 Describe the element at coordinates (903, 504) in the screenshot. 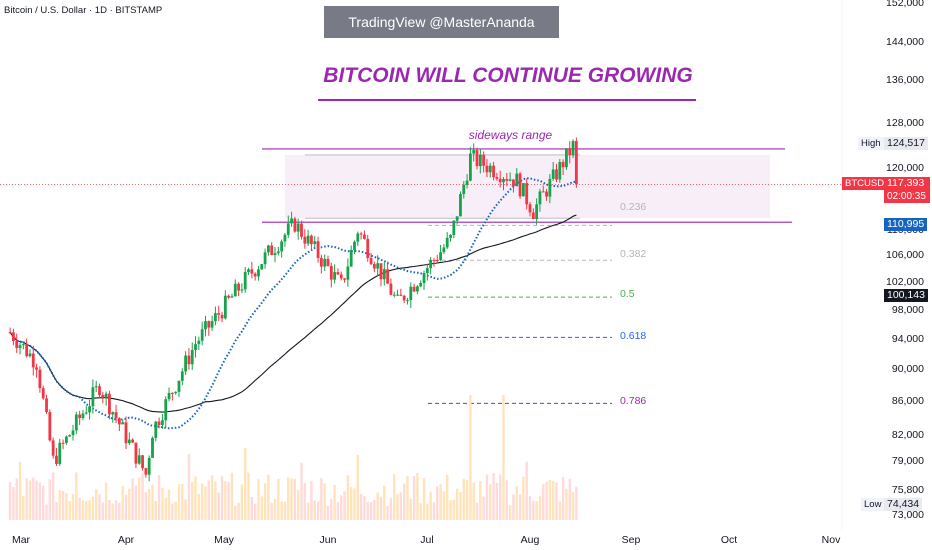

I see `low-value: 74,434` at that location.